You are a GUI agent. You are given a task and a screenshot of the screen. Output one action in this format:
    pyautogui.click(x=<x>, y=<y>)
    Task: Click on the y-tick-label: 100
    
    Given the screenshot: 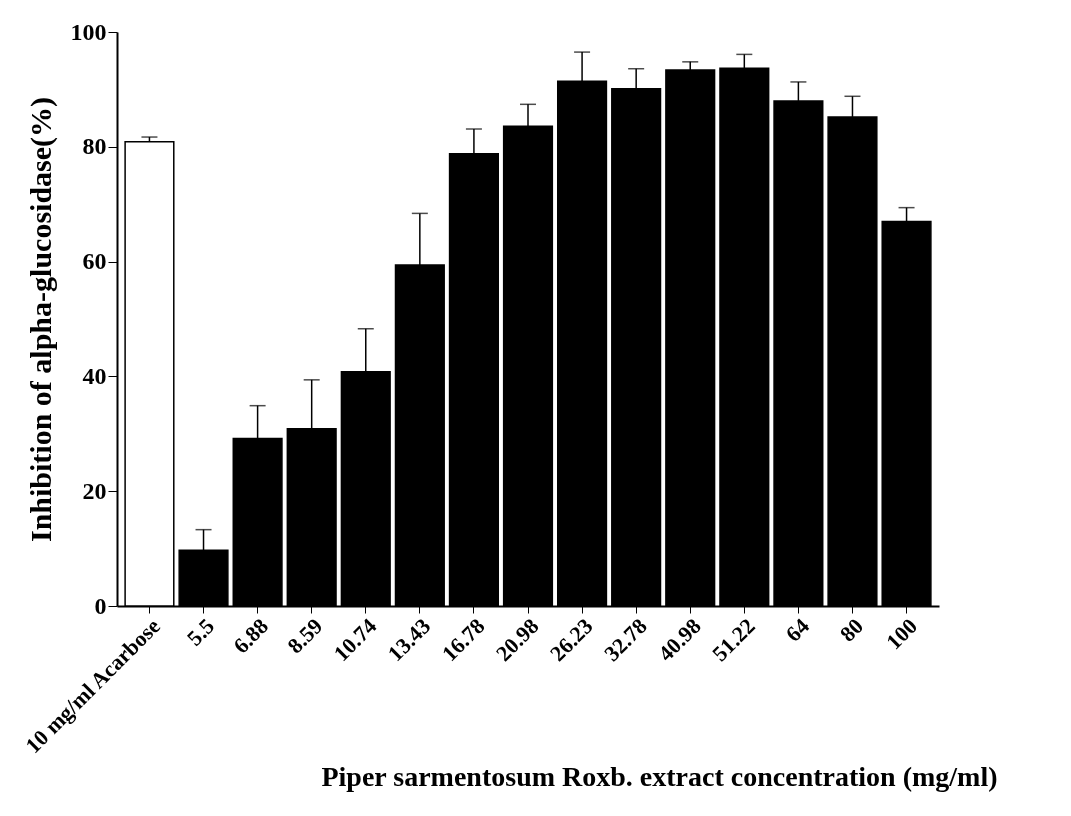 What is the action you would take?
    pyautogui.click(x=88, y=31)
    